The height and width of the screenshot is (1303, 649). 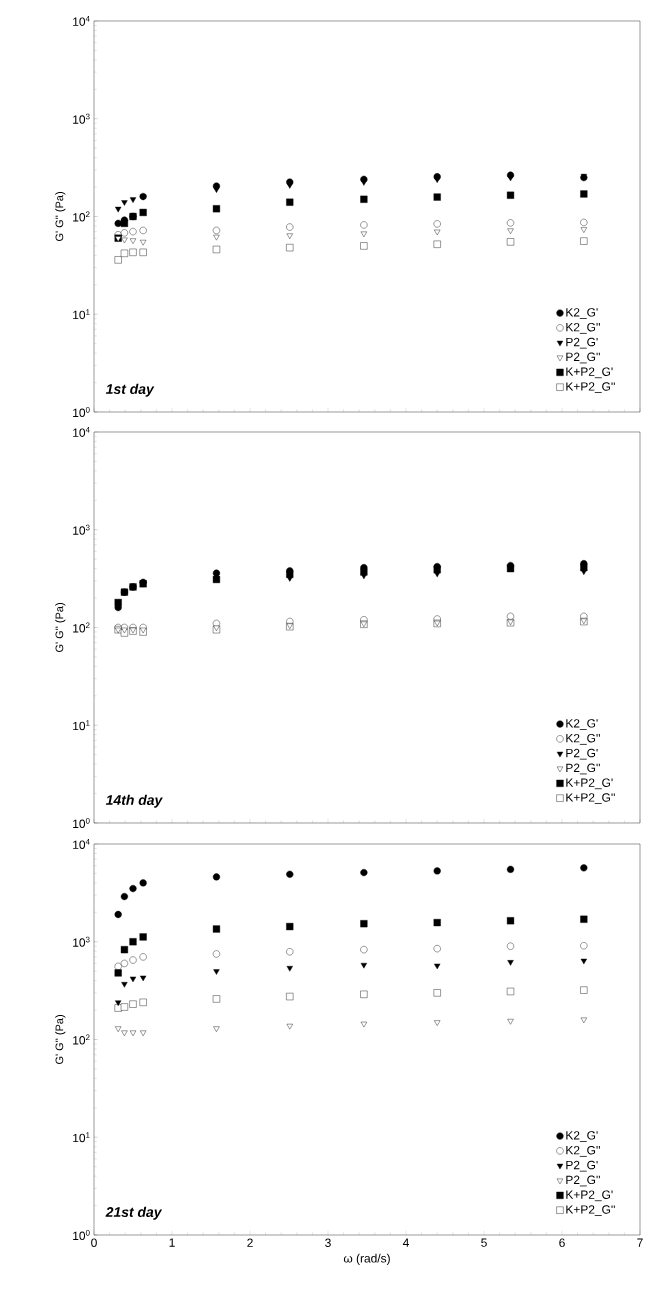 What do you see at coordinates (130, 390) in the screenshot?
I see `text: 1st day` at bounding box center [130, 390].